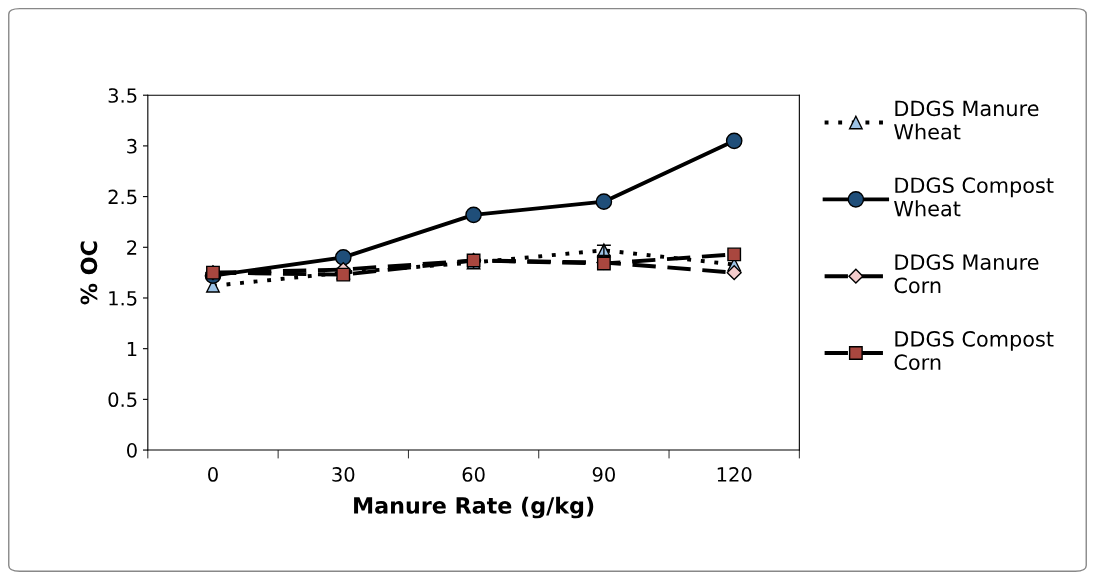 The width and height of the screenshot is (1095, 577). Describe the element at coordinates (603, 474) in the screenshot. I see `x-tick-label: 90` at that location.